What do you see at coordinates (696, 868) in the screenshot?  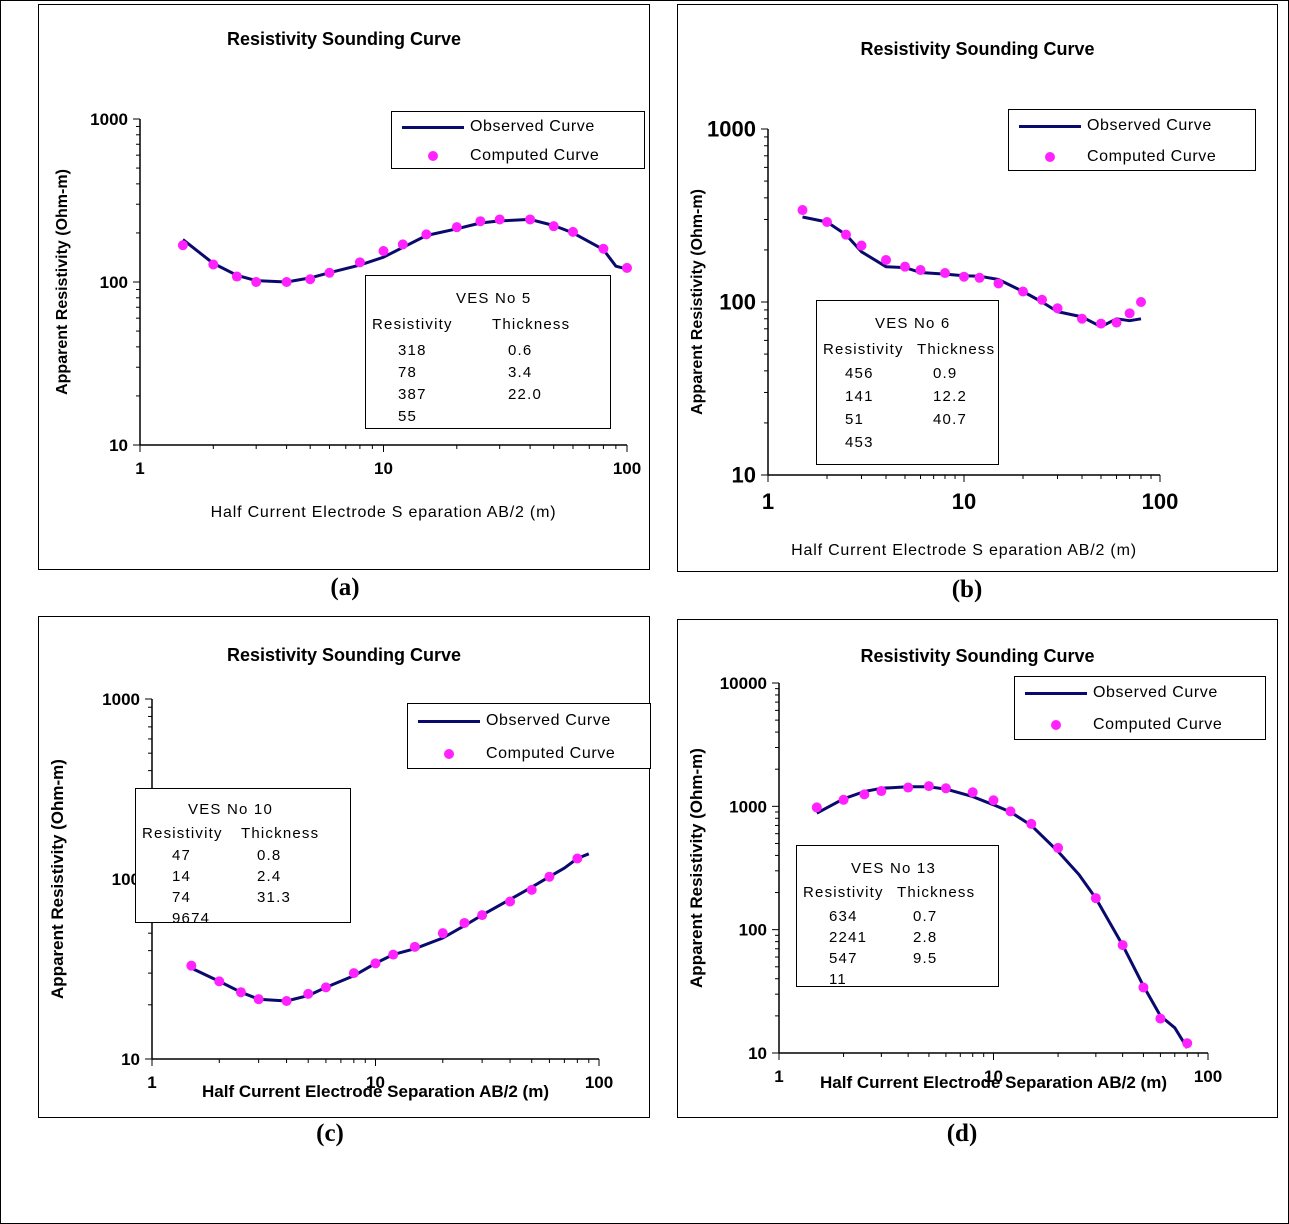 I see `y-axis-label: Apparent Resistivity (Ohm-m)` at bounding box center [696, 868].